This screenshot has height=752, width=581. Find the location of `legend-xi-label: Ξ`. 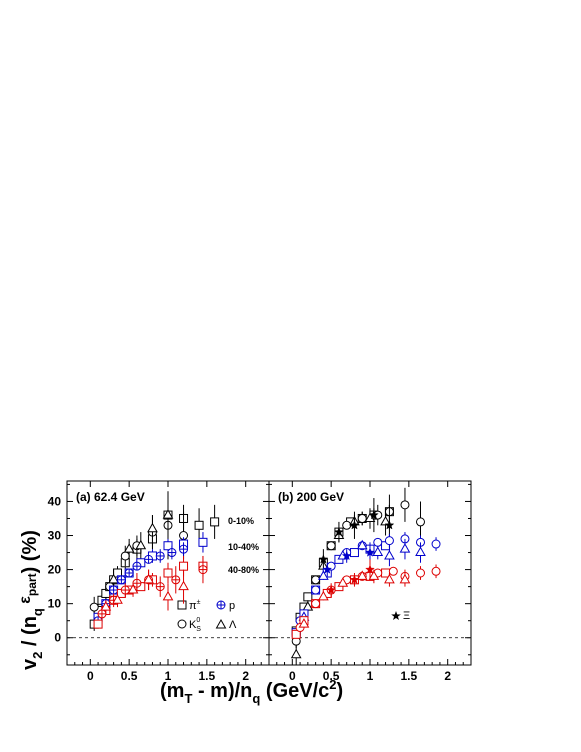

legend-xi-label: Ξ is located at coordinates (406, 616).